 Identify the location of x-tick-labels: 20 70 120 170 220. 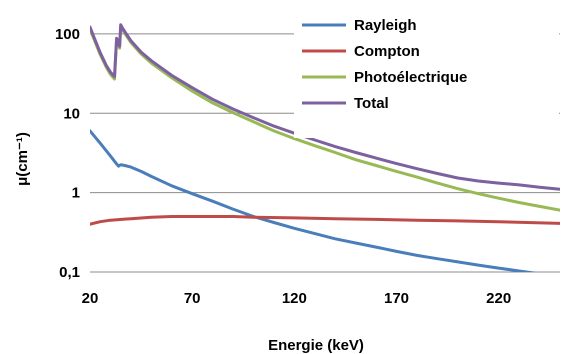
(297, 298).